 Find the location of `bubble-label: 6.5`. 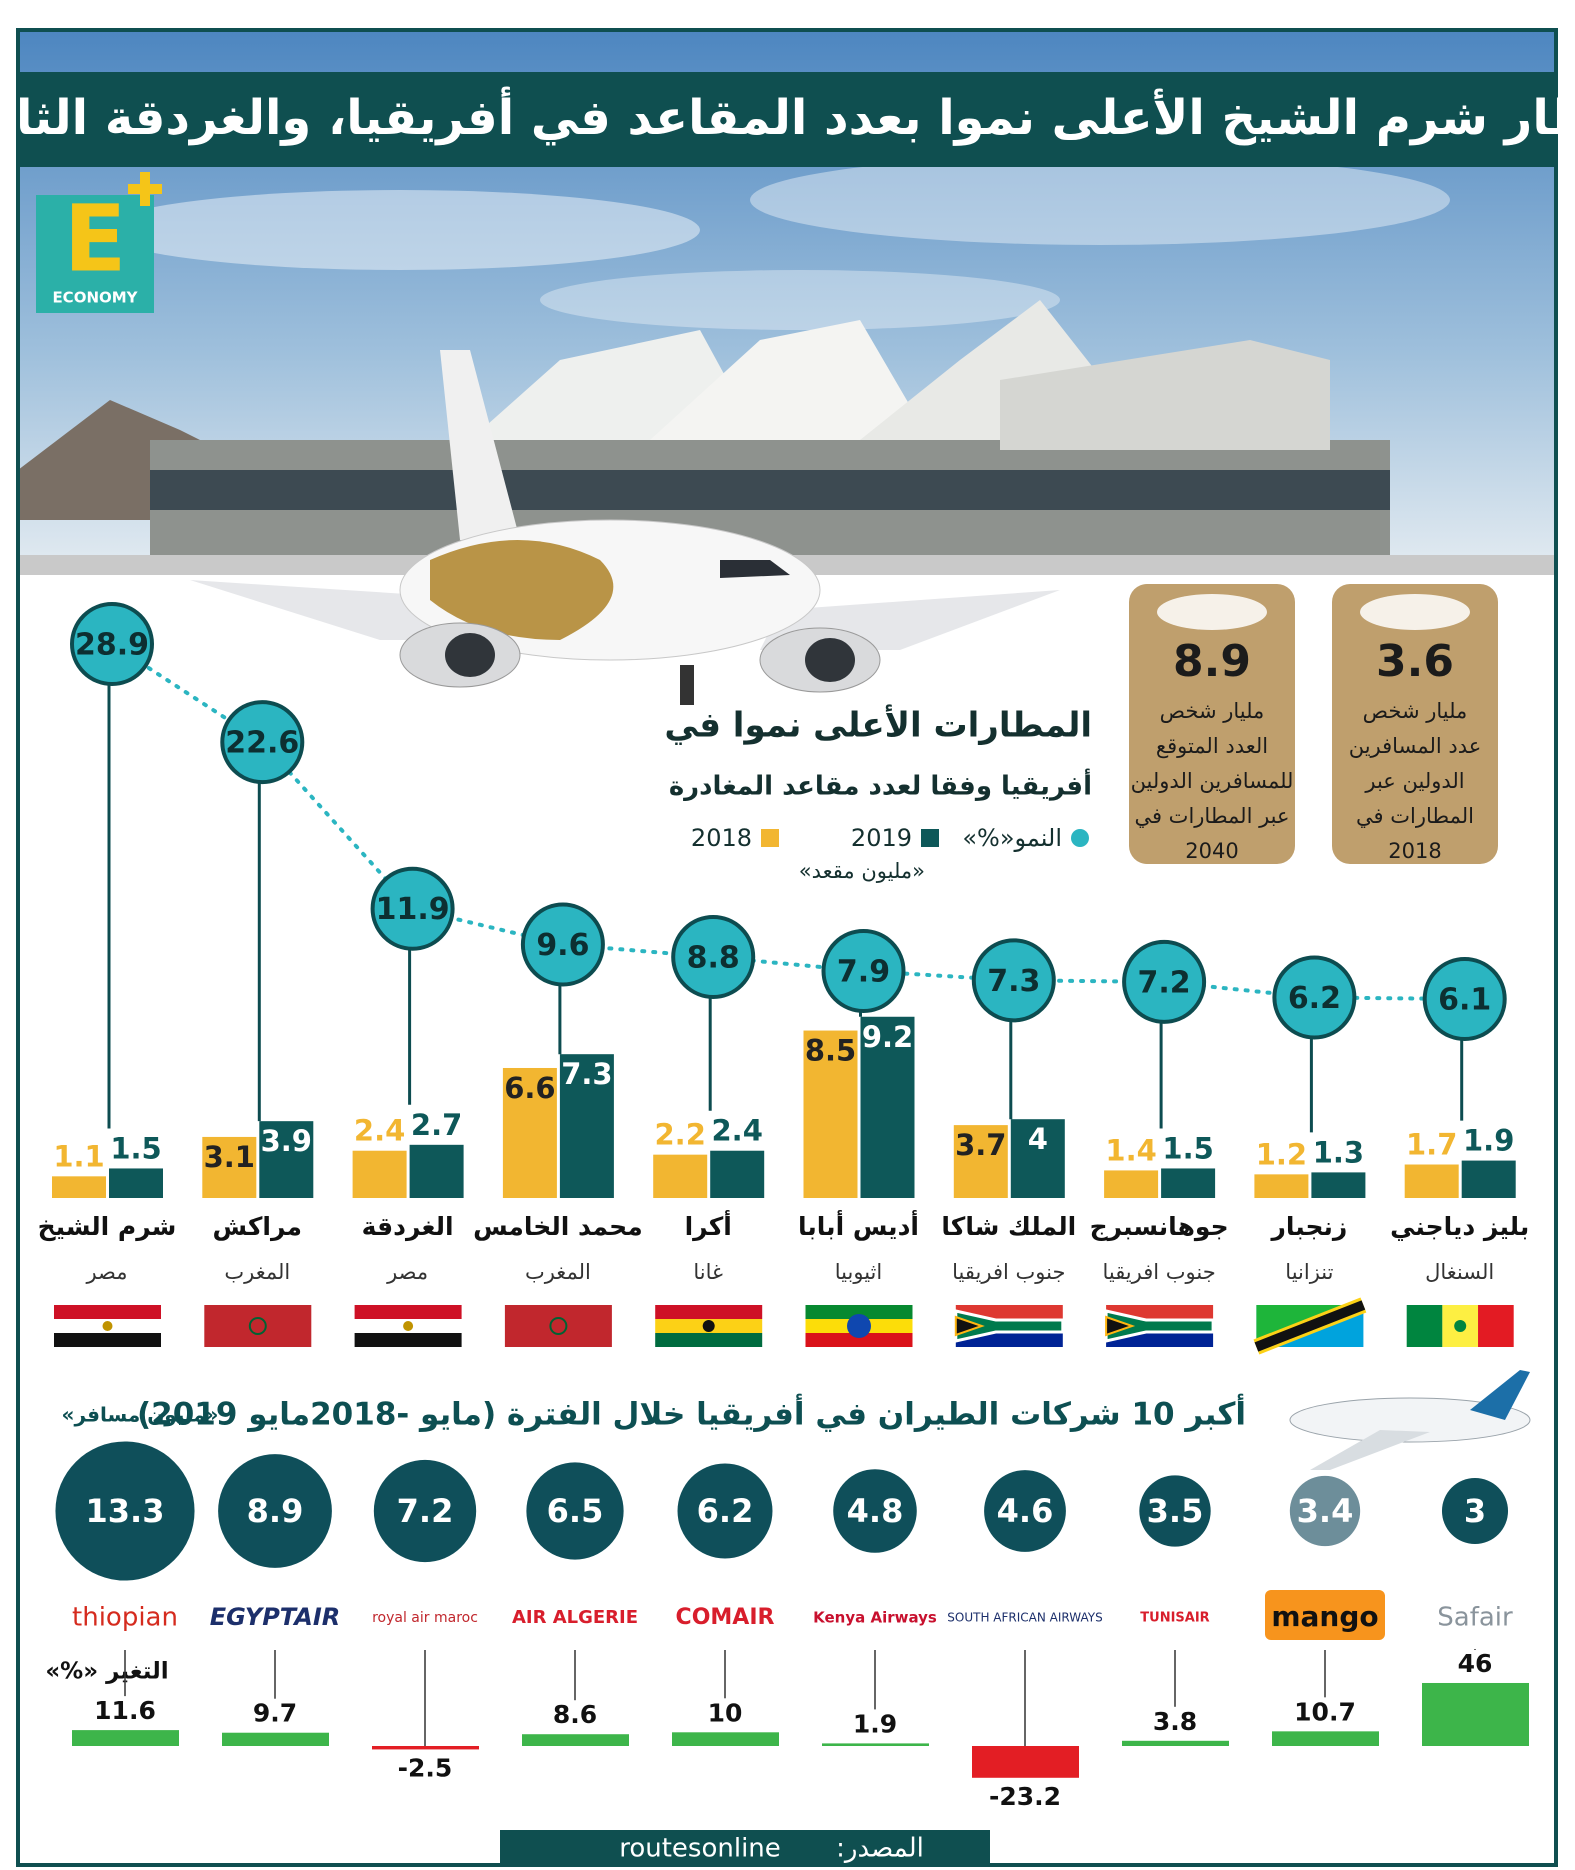

bubble-label: 6.5 is located at coordinates (575, 1511).